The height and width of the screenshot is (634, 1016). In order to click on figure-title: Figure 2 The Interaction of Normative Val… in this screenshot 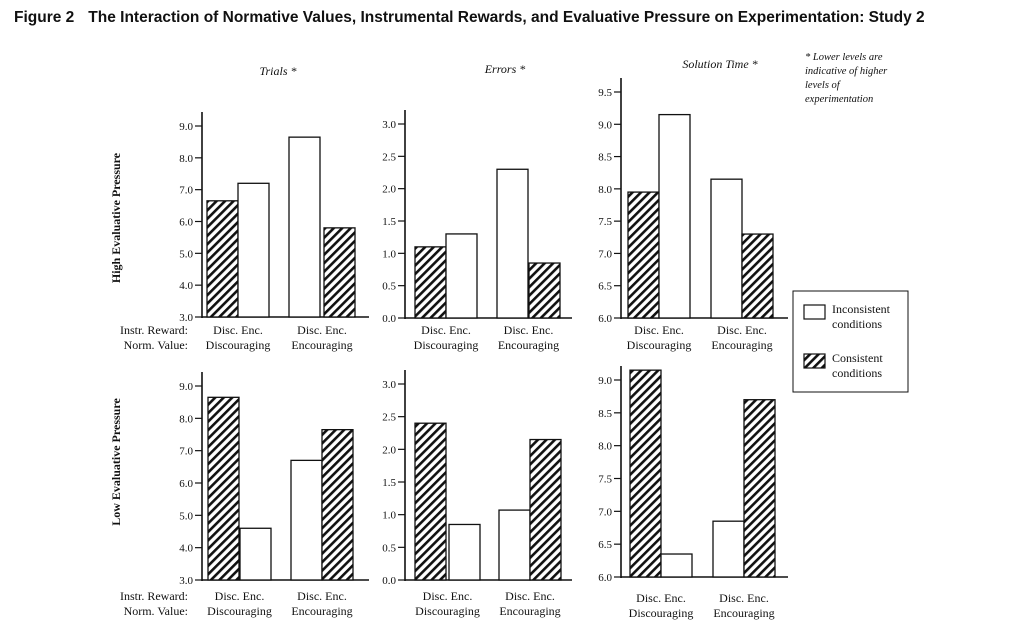, I will do `click(469, 18)`.